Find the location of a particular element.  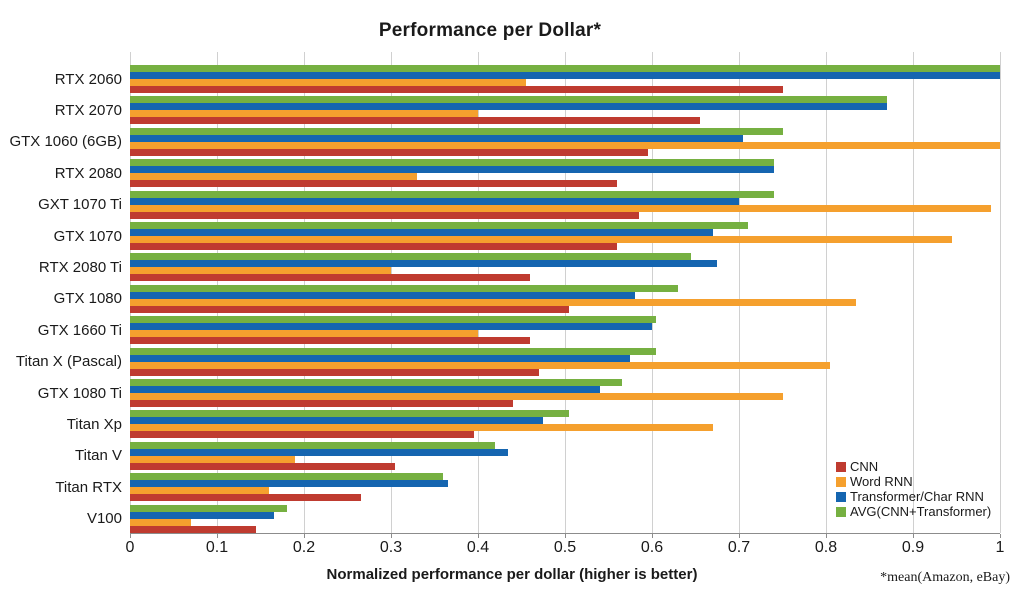

y-axis-label: GXT 1070 Ti is located at coordinates (80, 205).